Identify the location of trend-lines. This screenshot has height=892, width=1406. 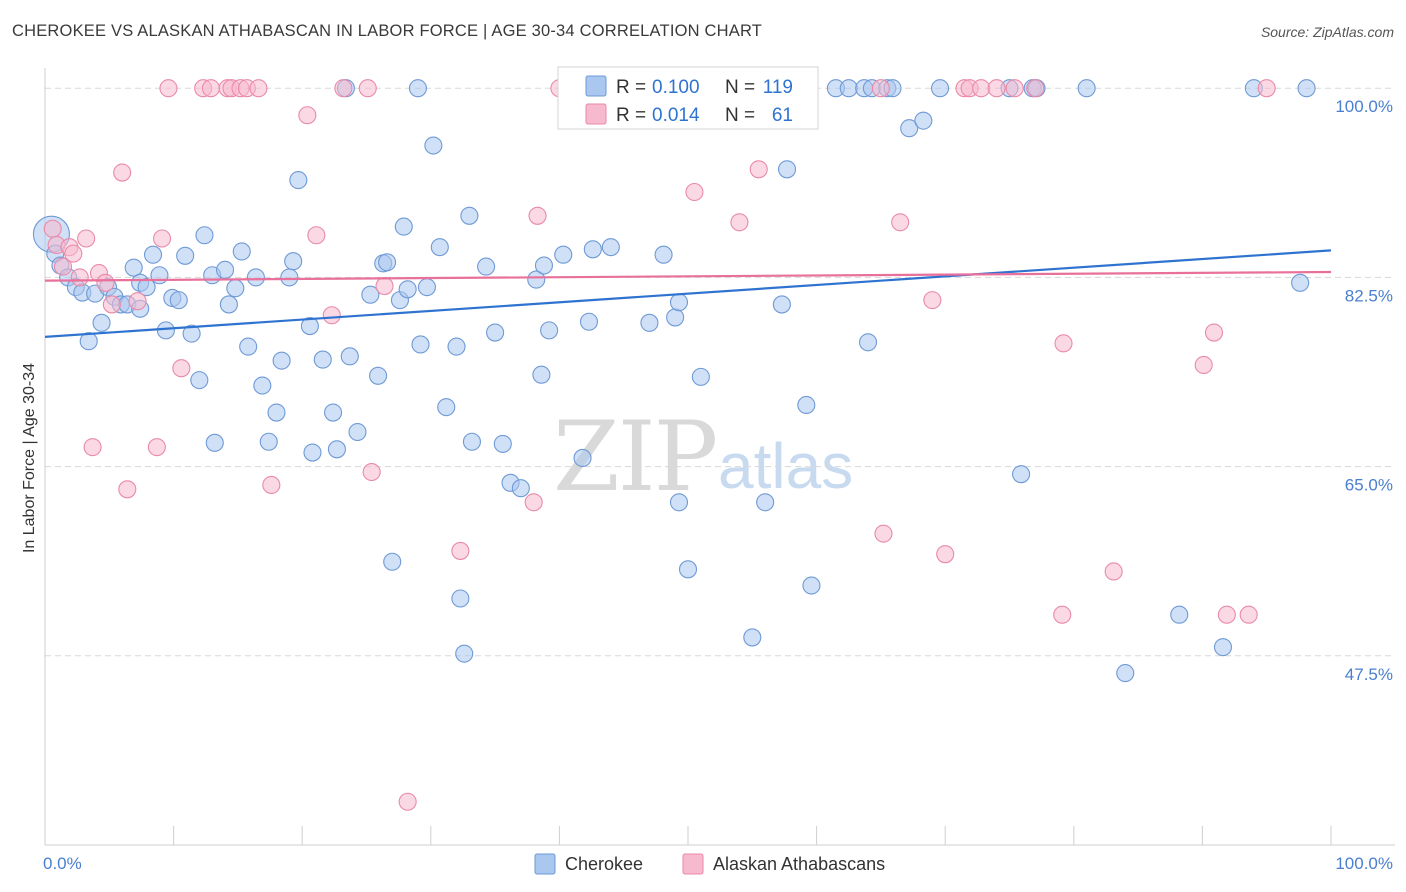
(688, 293).